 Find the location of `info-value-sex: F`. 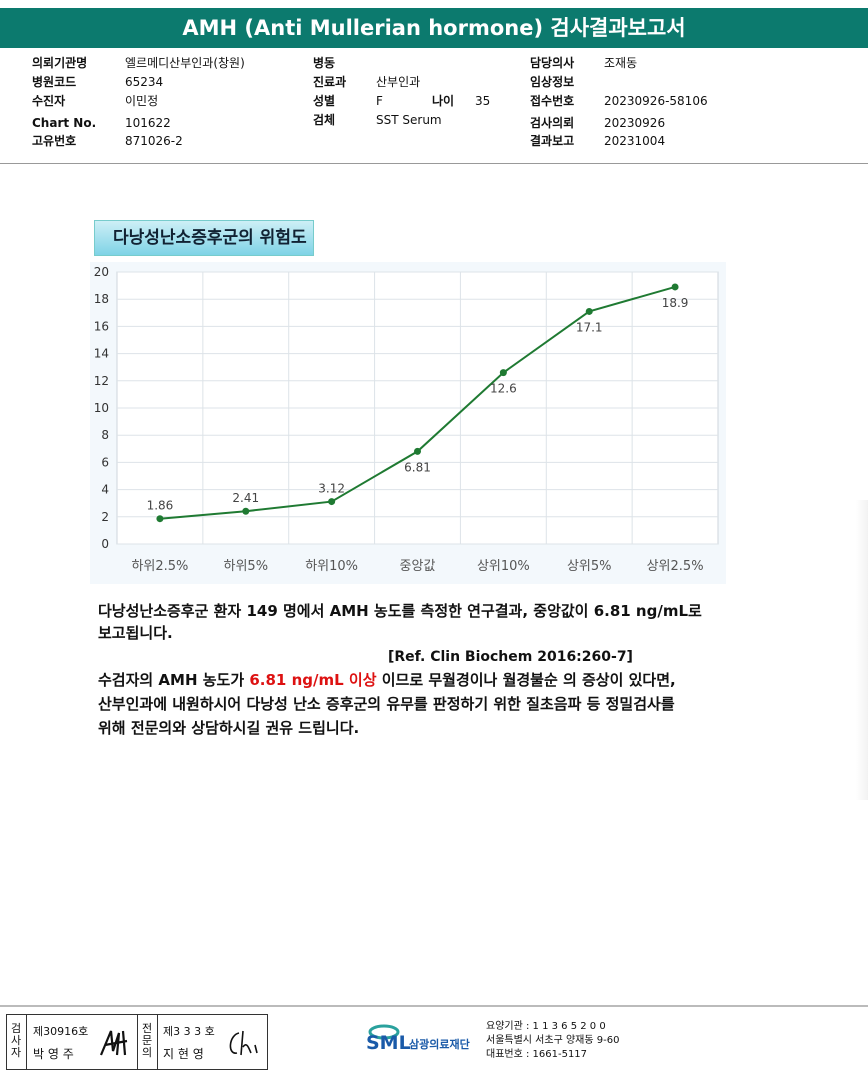

info-value-sex: F is located at coordinates (379, 101).